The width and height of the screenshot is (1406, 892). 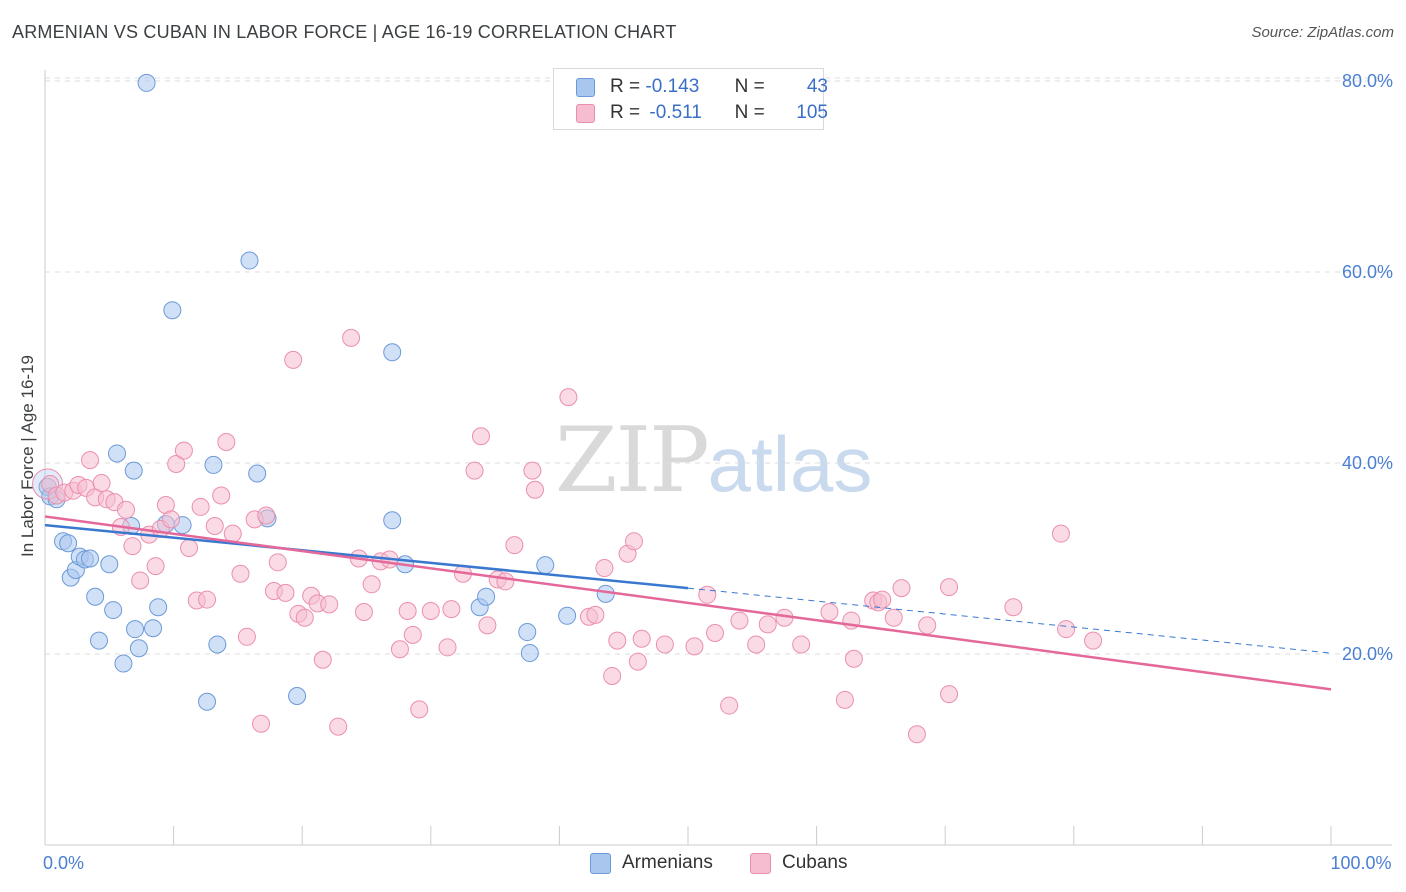 I want to click on cuban-legend-label: Cubans, so click(x=815, y=862).